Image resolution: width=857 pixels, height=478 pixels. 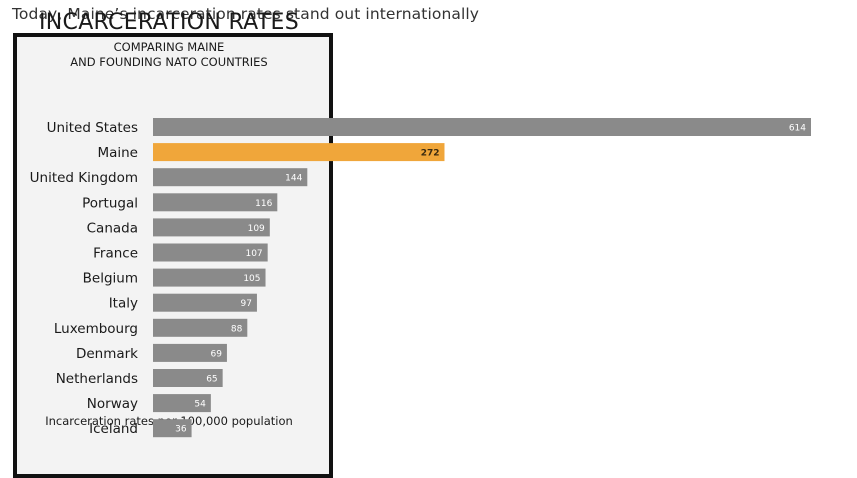 I want to click on category-label-netherlands: Netherlands, so click(x=97, y=379).